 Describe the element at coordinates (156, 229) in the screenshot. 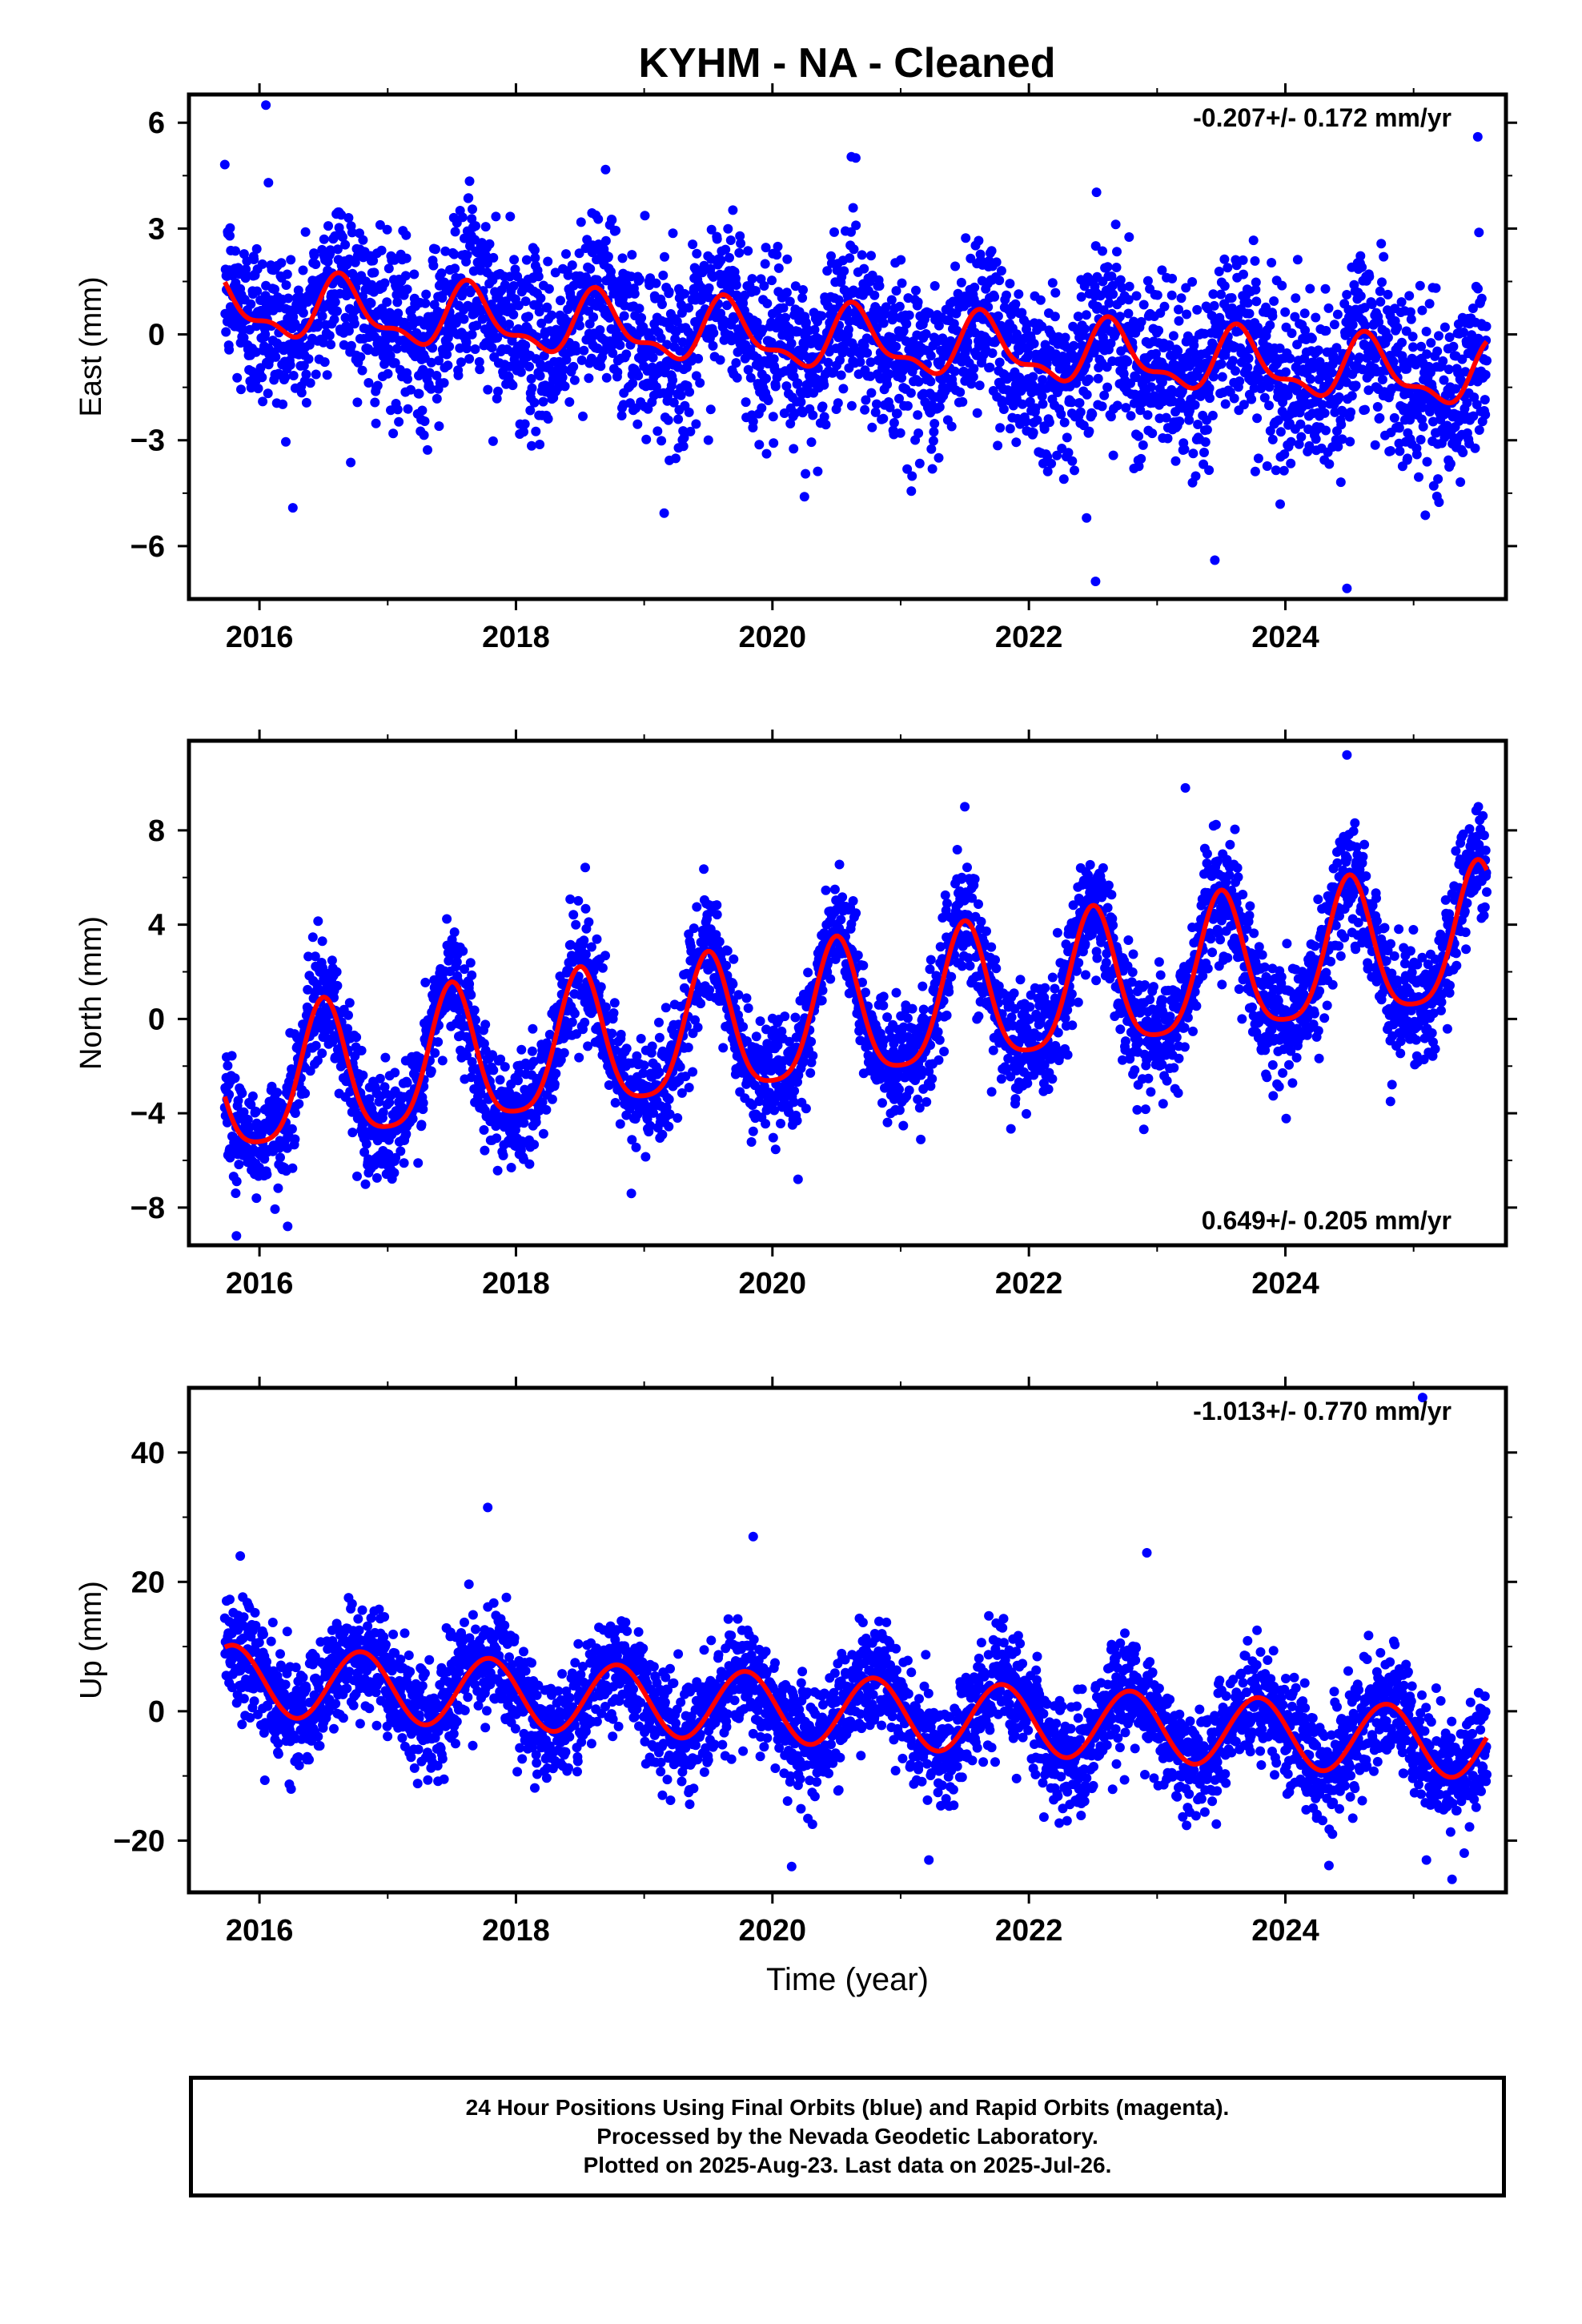

I see `east-y-tick-label: 3` at that location.